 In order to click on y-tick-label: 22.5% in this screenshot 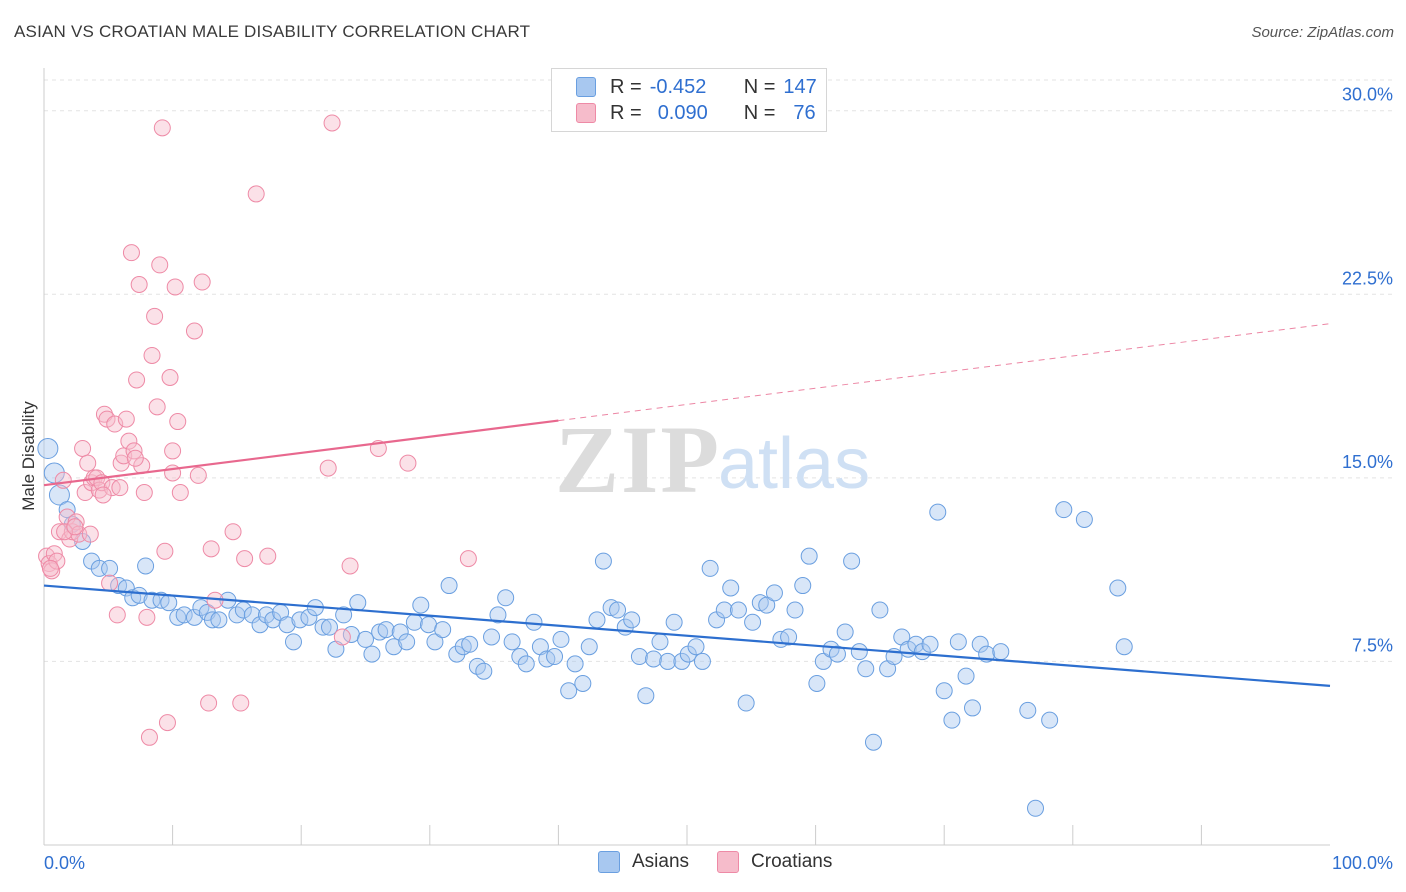, I will do `click(1367, 278)`.